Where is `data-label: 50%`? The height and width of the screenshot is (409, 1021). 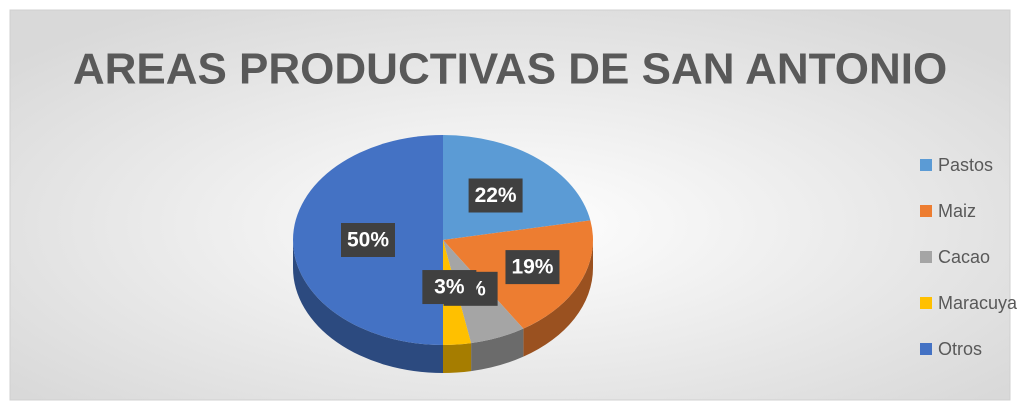
data-label: 50% is located at coordinates (368, 240).